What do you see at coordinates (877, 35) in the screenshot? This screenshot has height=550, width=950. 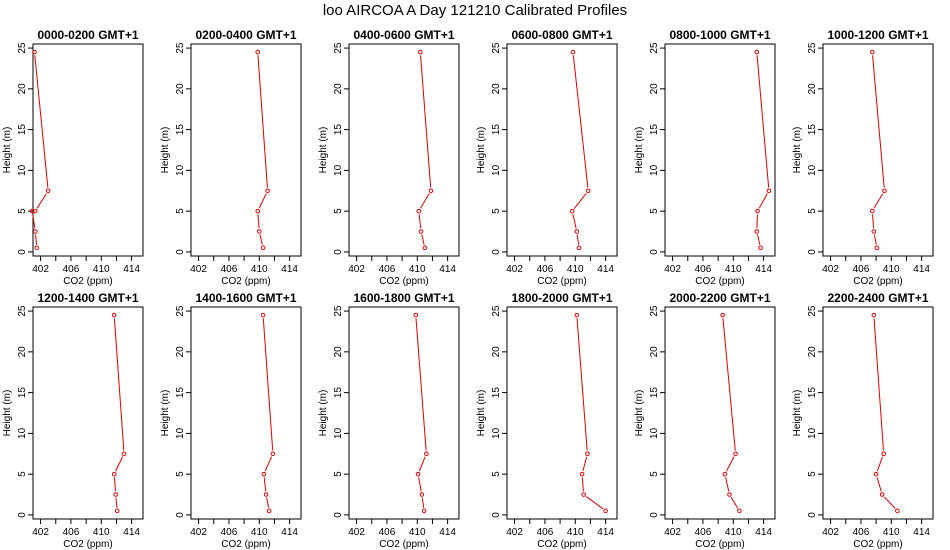 I see `panel-title: 1000-1200 GMT+1` at bounding box center [877, 35].